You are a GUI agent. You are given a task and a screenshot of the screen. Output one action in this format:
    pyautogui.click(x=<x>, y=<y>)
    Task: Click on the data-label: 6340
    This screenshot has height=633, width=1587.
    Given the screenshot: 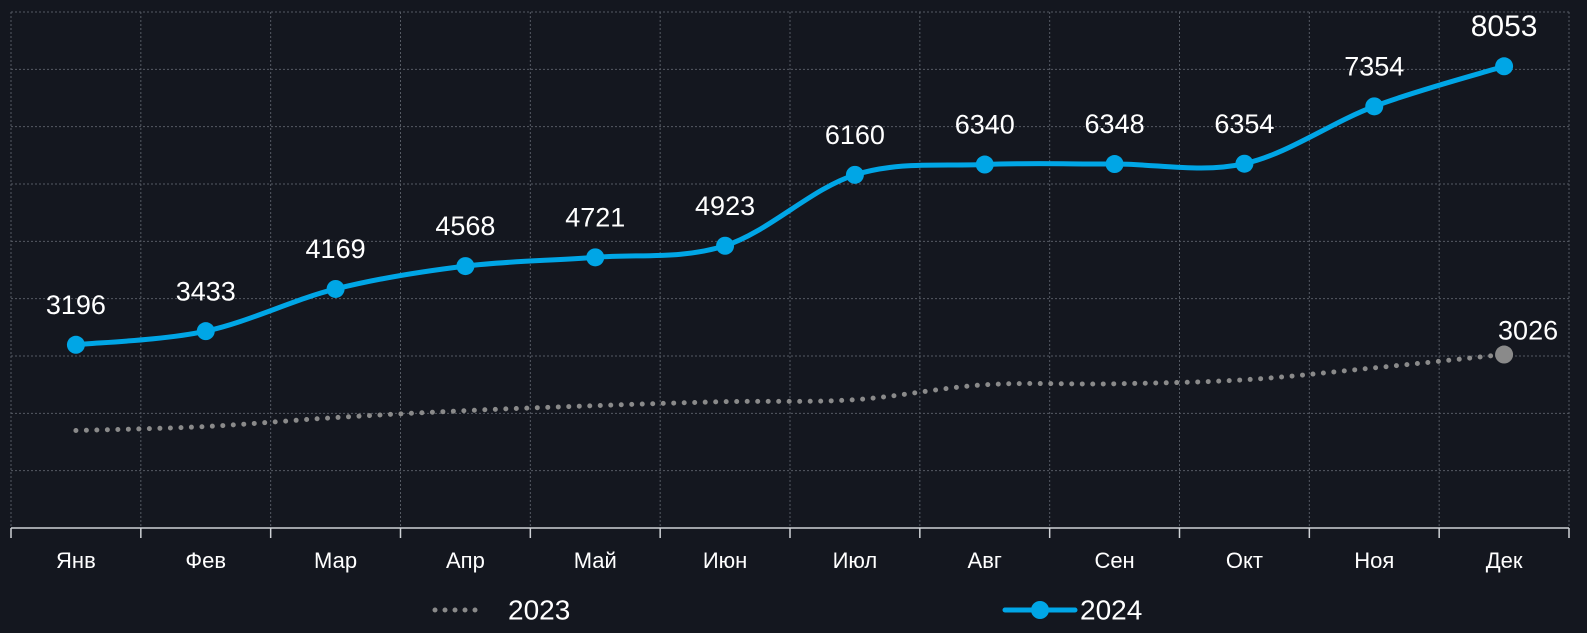 What is the action you would take?
    pyautogui.click(x=985, y=125)
    